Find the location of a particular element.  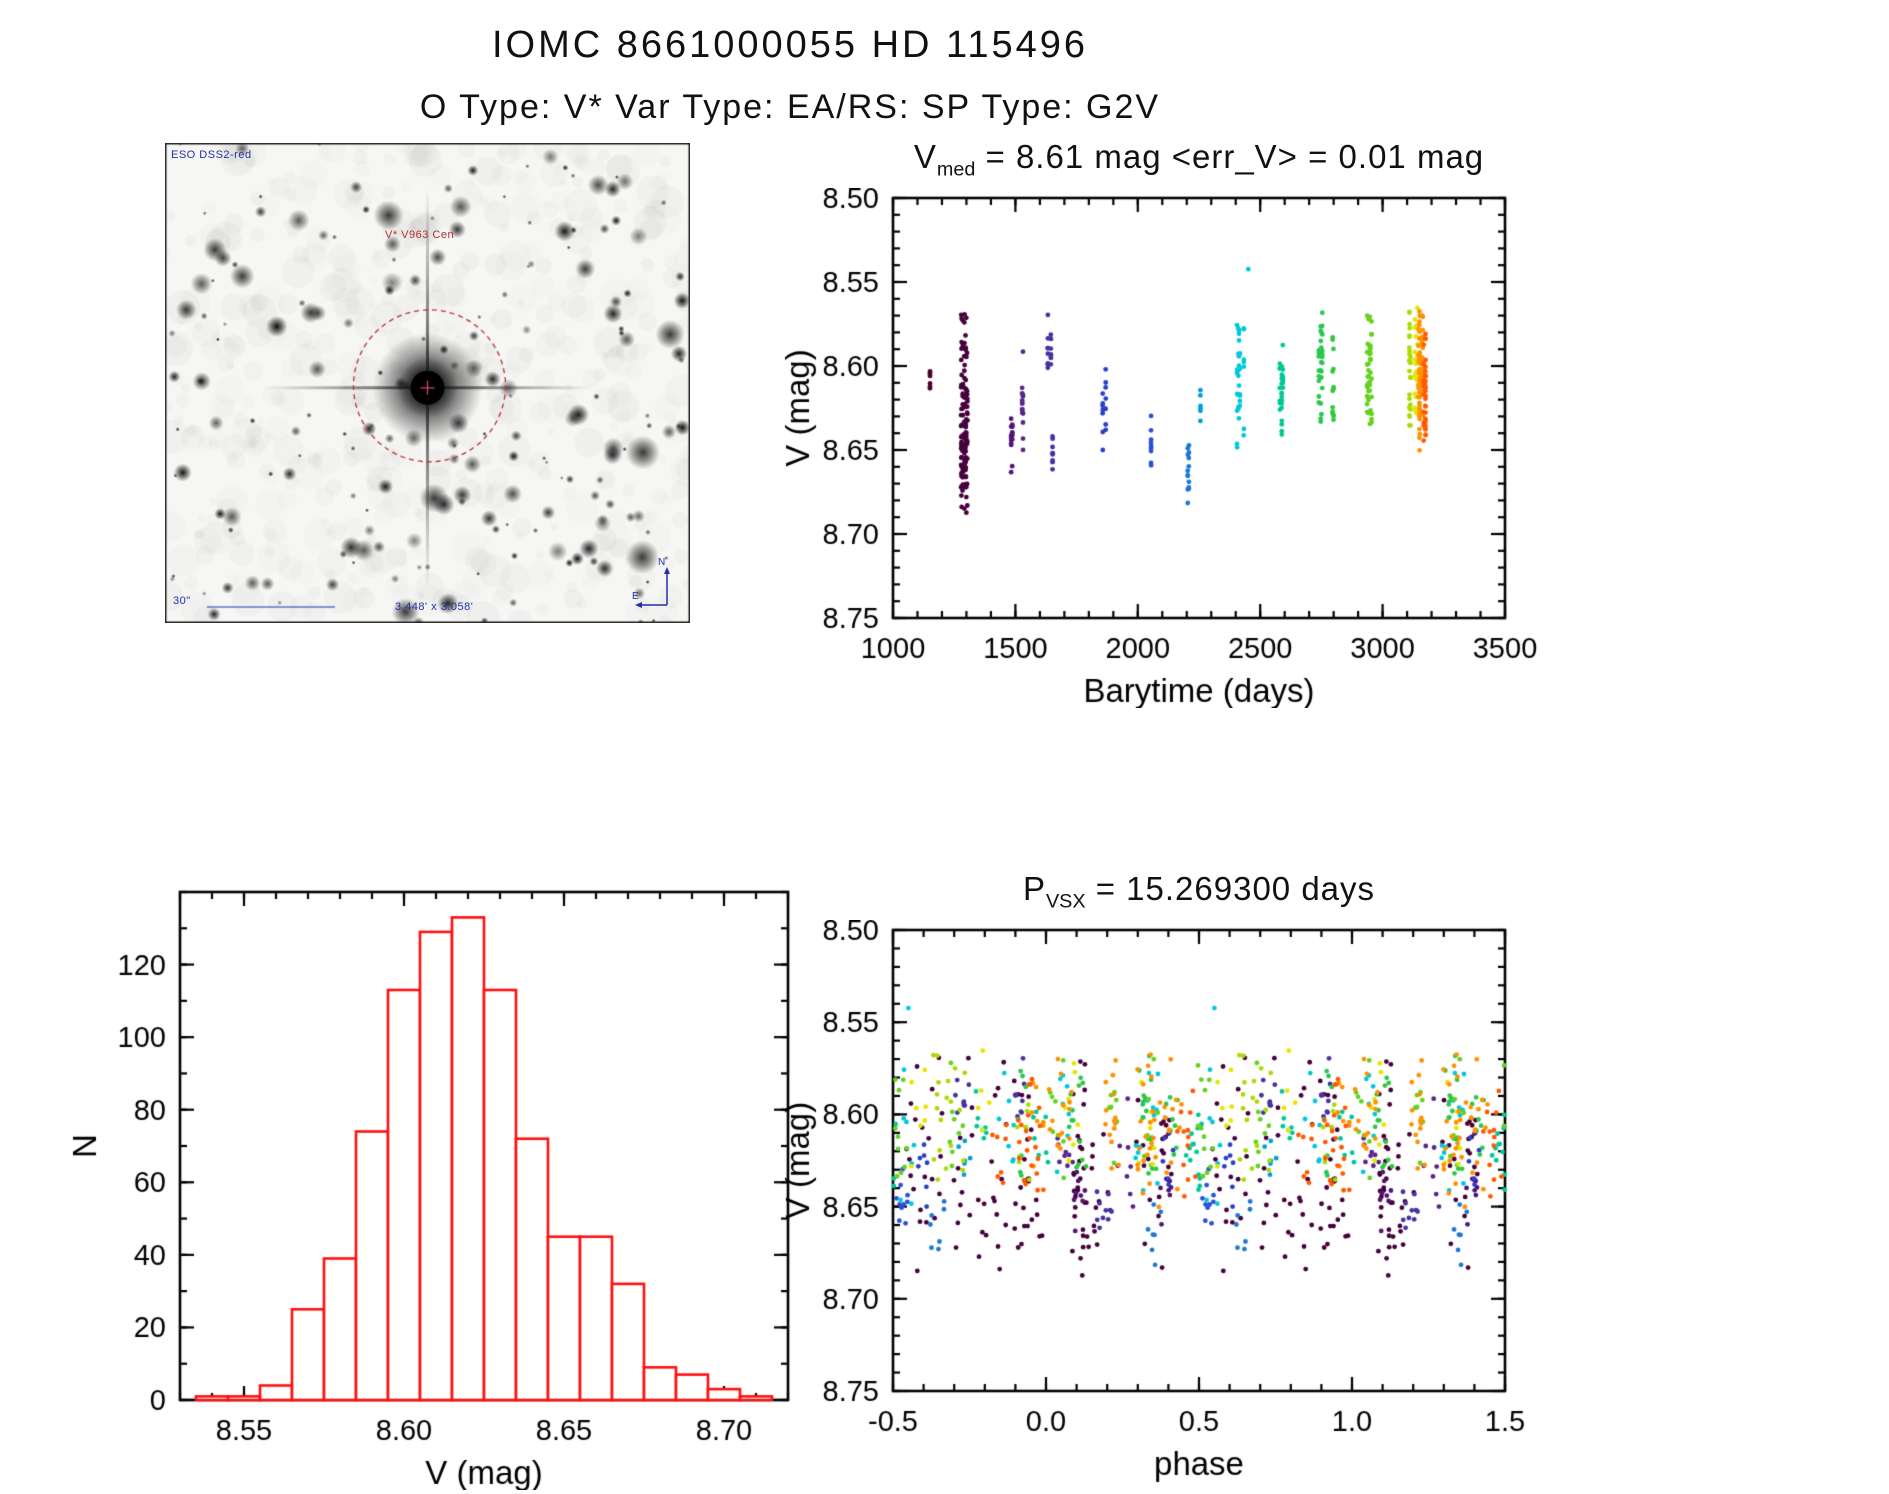

scale-label: 30" is located at coordinates (182, 601).